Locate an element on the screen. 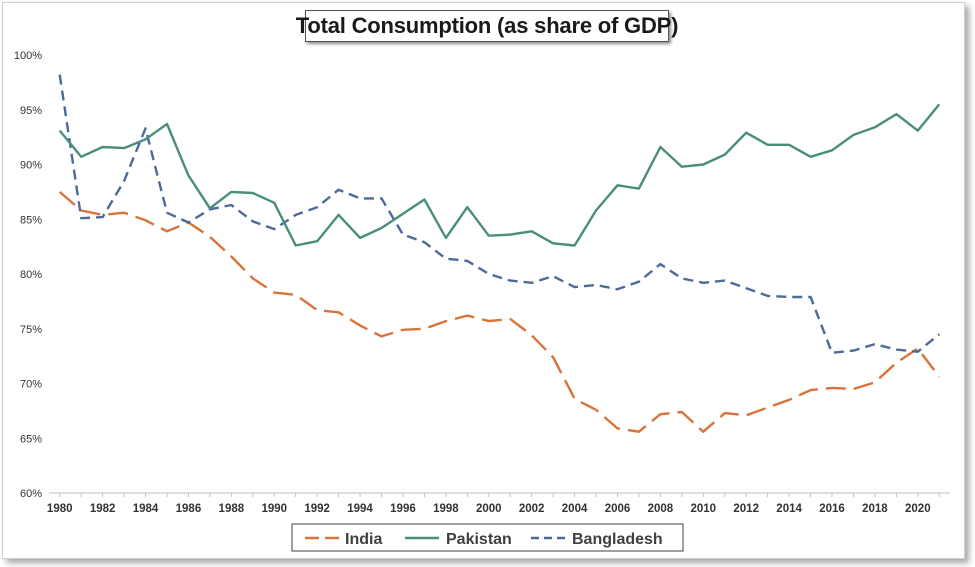 This screenshot has width=975, height=567. x-tick-label: 2006 is located at coordinates (618, 509).